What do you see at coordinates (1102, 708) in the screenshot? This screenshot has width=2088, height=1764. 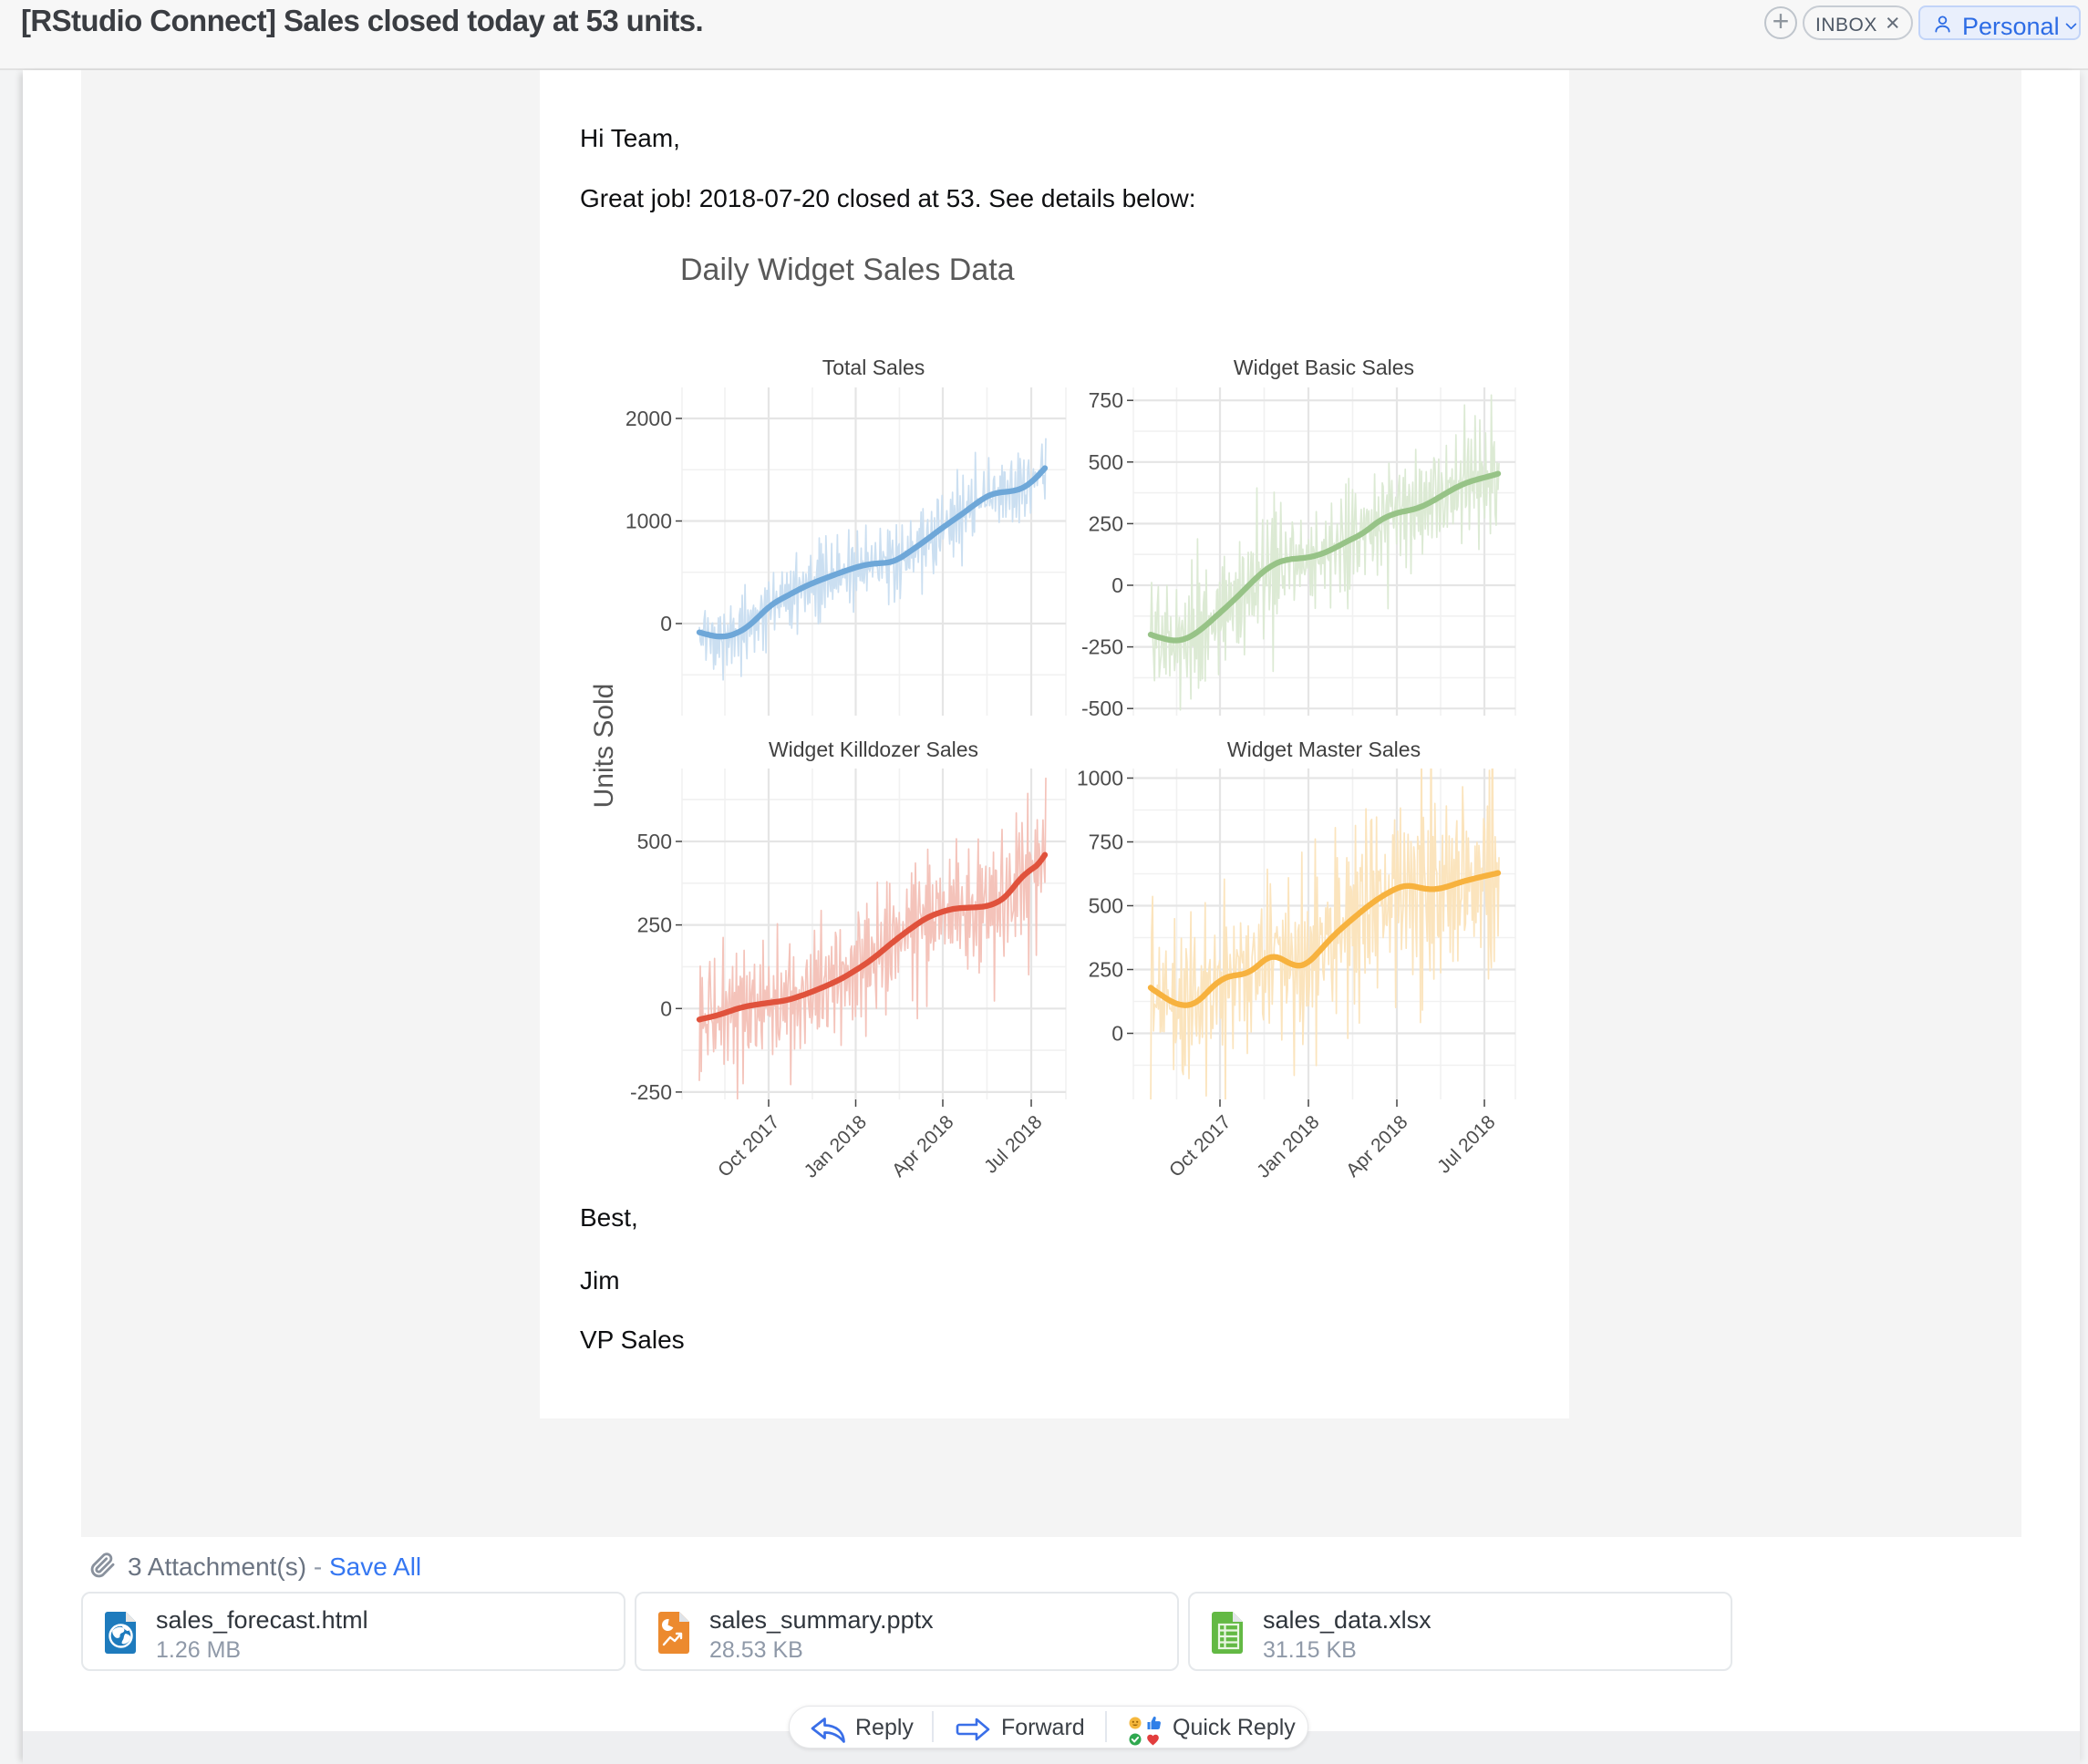 I see `svg-text: -500` at bounding box center [1102, 708].